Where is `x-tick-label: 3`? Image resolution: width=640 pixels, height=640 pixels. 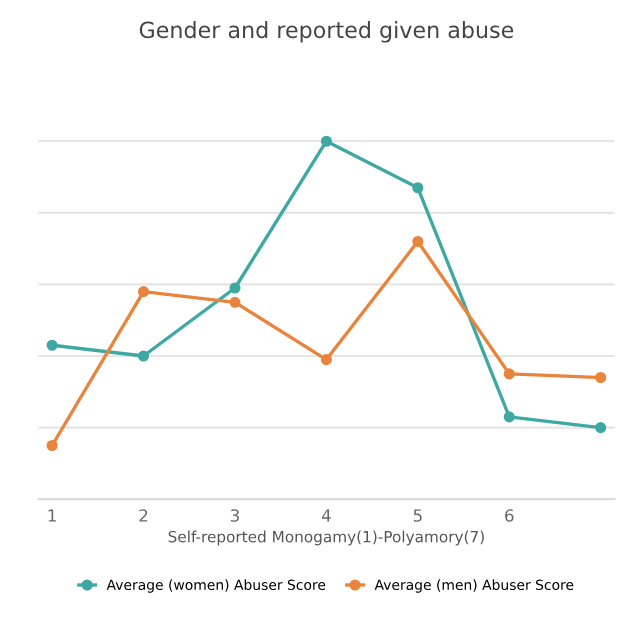
x-tick-label: 3 is located at coordinates (234, 515).